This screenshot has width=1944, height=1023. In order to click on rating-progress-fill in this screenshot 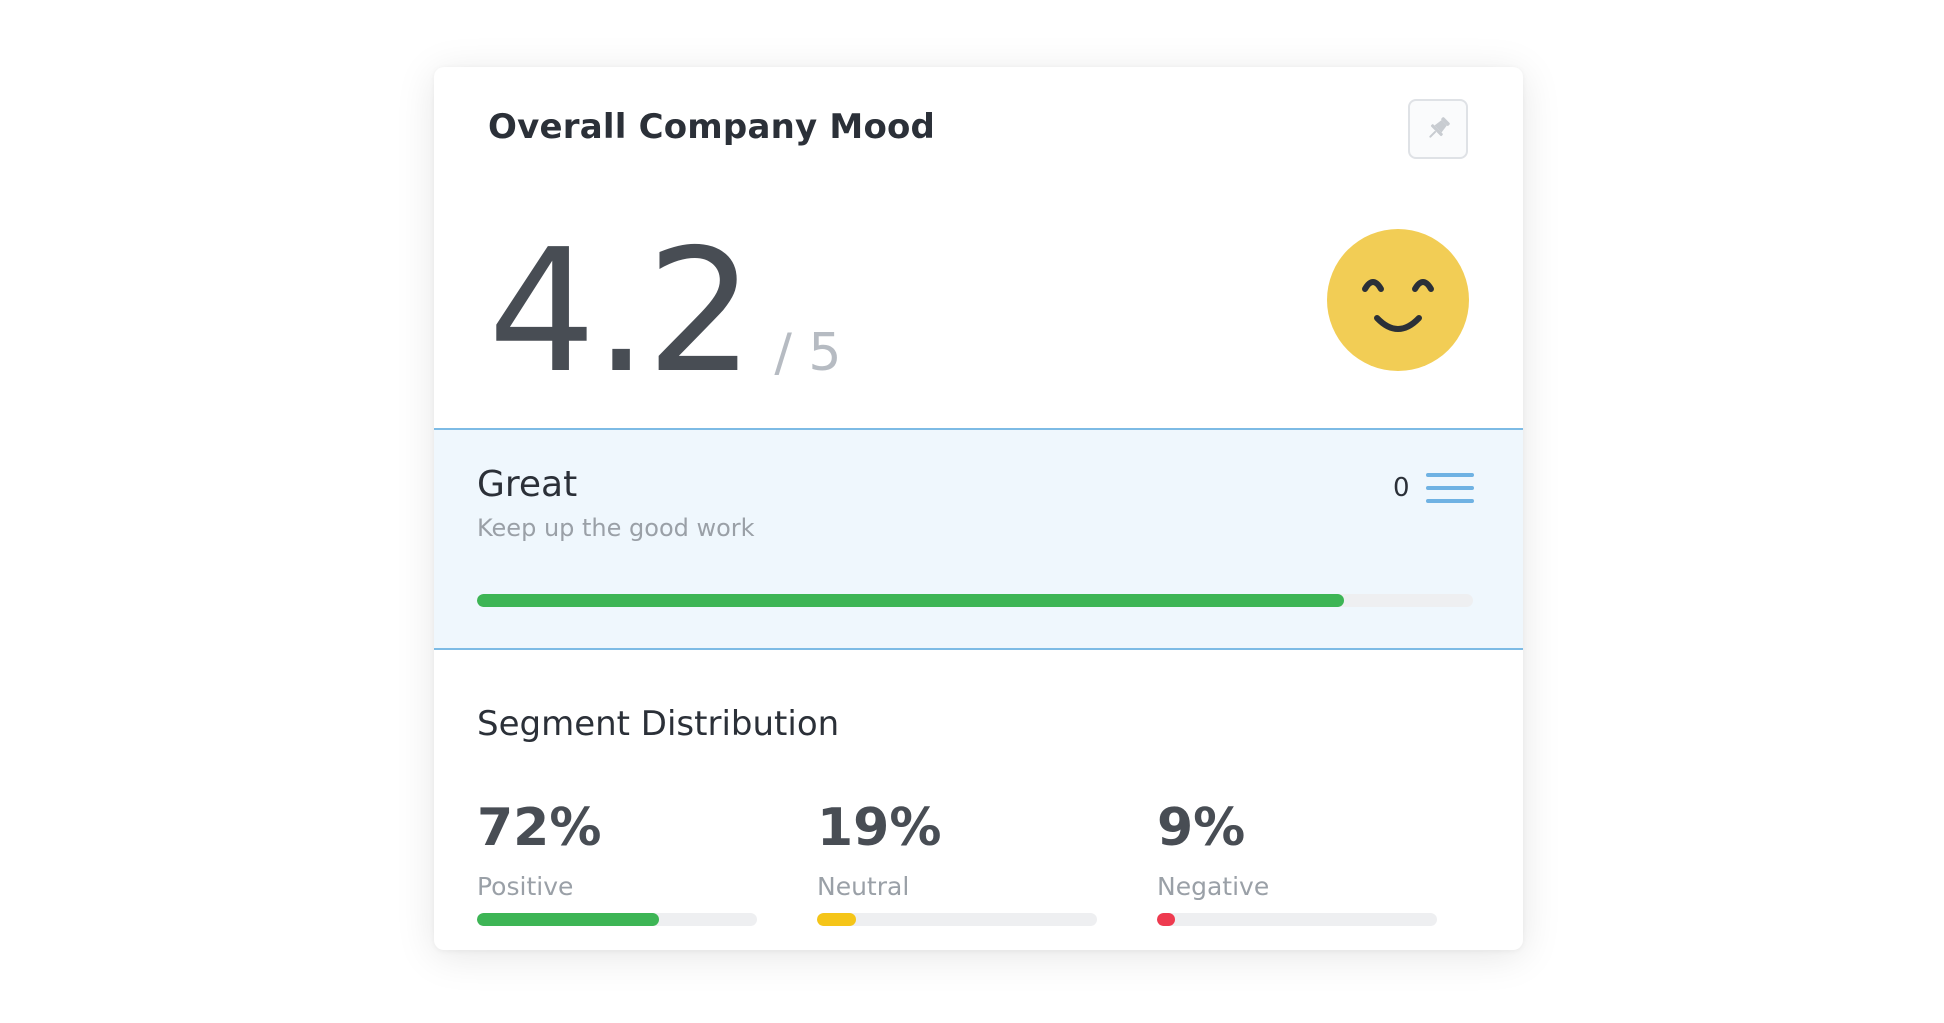, I will do `click(910, 600)`.